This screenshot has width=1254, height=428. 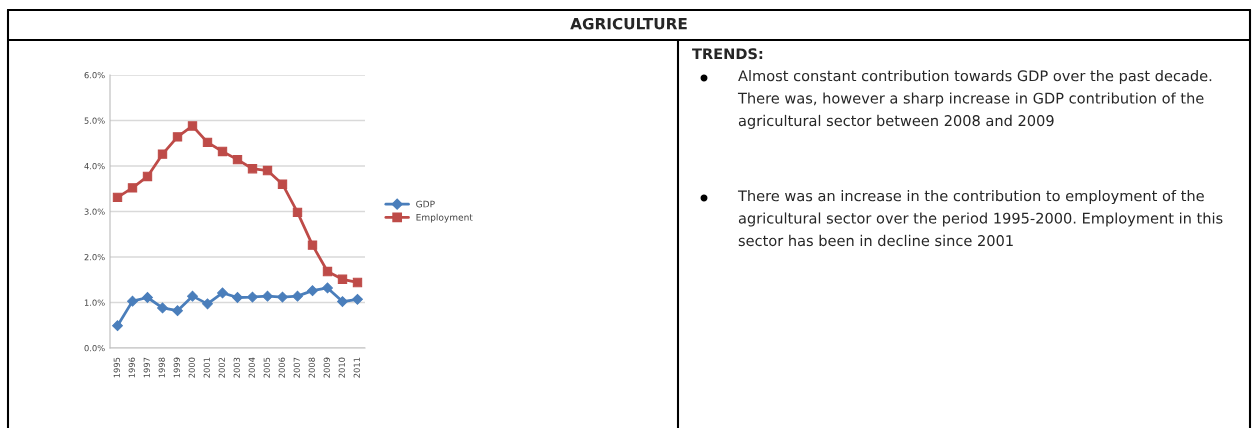 I want to click on text: AGRICULTURE, so click(x=628, y=23).